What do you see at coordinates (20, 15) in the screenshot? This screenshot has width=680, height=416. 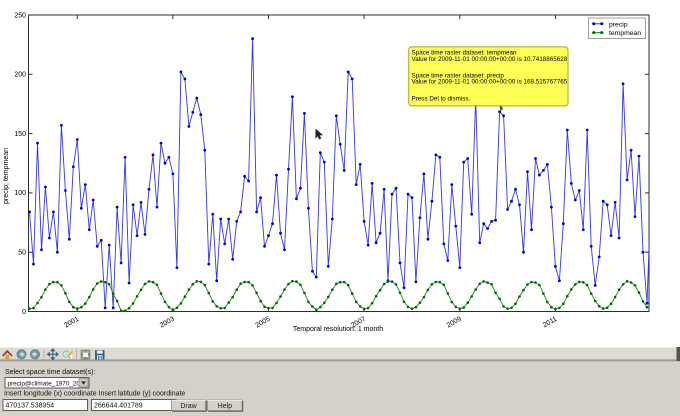 I see `svg-text: 250` at bounding box center [20, 15].